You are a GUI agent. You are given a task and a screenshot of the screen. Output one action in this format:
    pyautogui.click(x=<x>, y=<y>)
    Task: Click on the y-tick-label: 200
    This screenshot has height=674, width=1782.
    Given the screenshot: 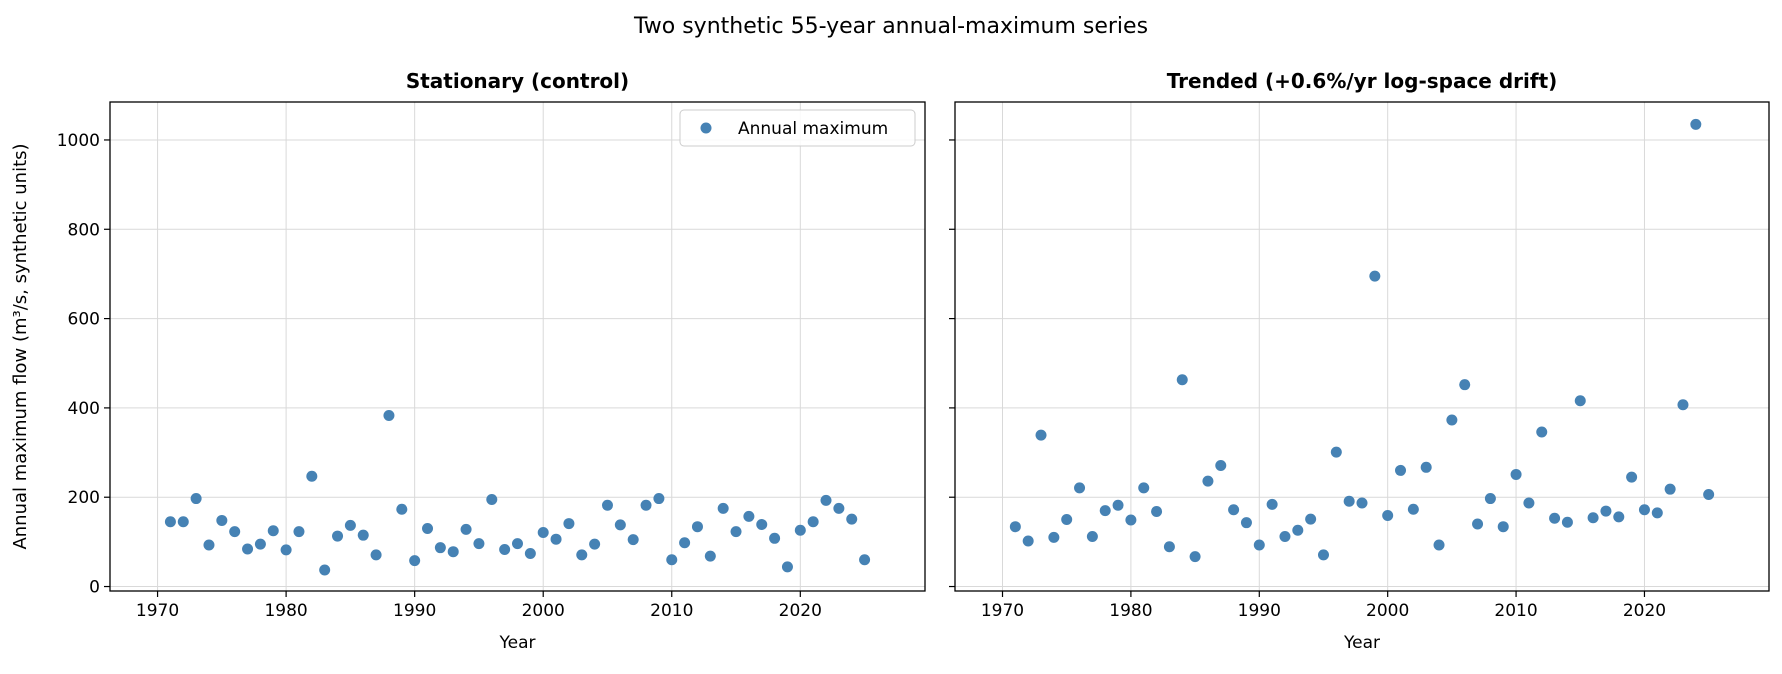 What is the action you would take?
    pyautogui.click(x=84, y=498)
    